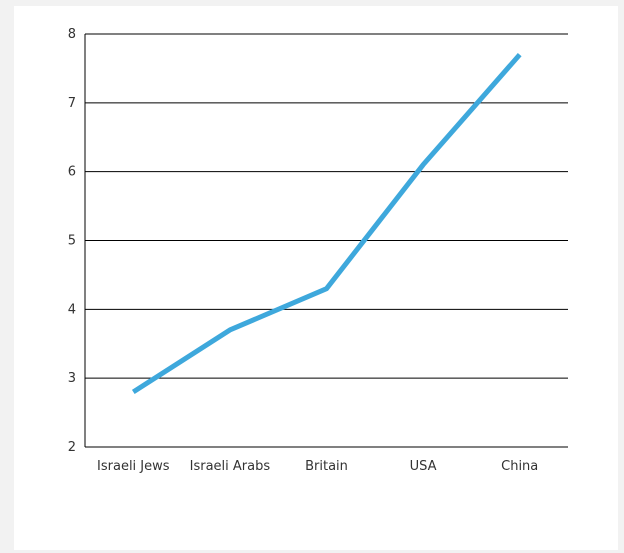  Describe the element at coordinates (72, 378) in the screenshot. I see `y-tick-label: 3` at that location.